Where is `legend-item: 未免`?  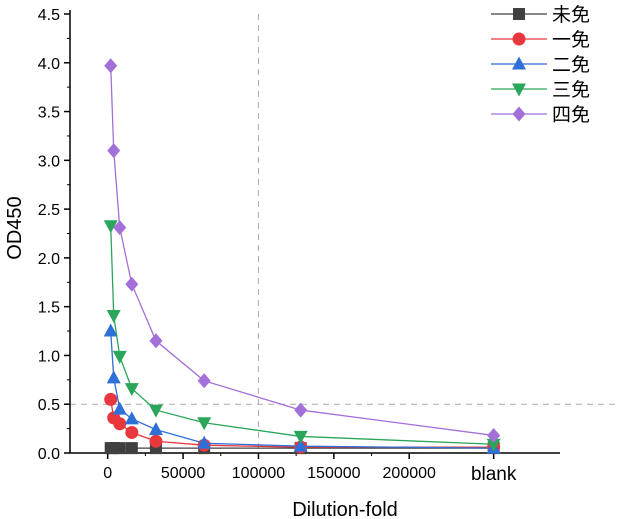 legend-item: 未免 is located at coordinates (540, 15).